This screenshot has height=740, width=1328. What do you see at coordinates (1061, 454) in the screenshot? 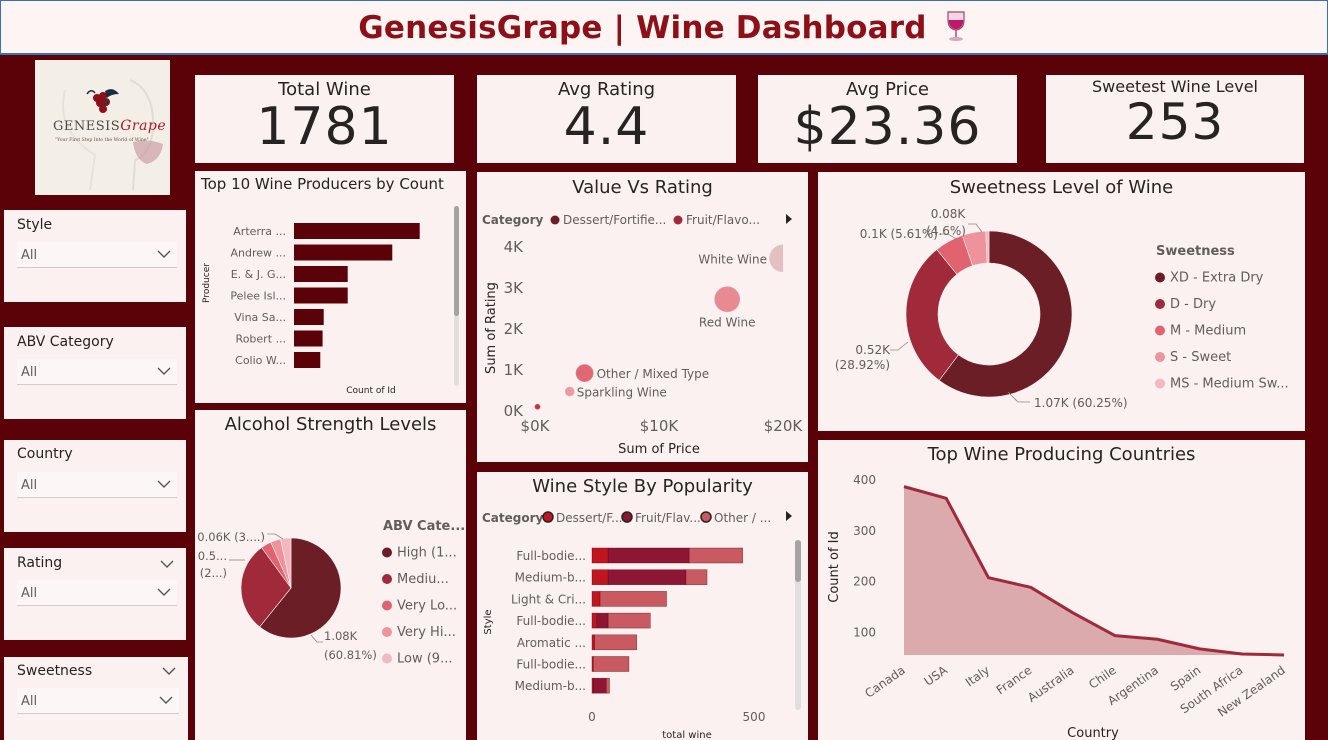
I see `chart-title: Top Wine Producing Countries` at bounding box center [1061, 454].